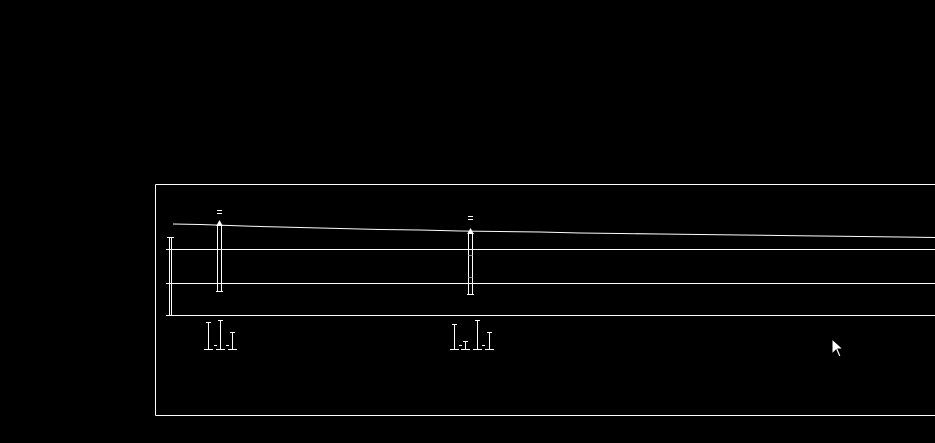 Image resolution: width=935 pixels, height=443 pixels. Describe the element at coordinates (553, 230) in the screenshot. I see `ground-profile-line` at that location.